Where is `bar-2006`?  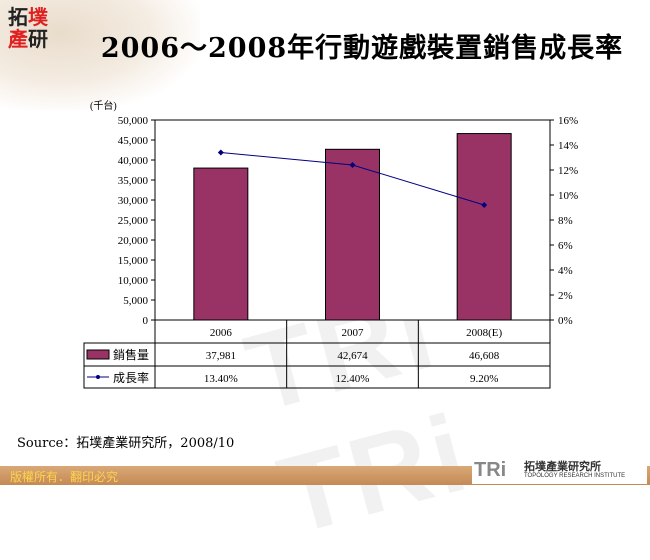 bar-2006 is located at coordinates (221, 244).